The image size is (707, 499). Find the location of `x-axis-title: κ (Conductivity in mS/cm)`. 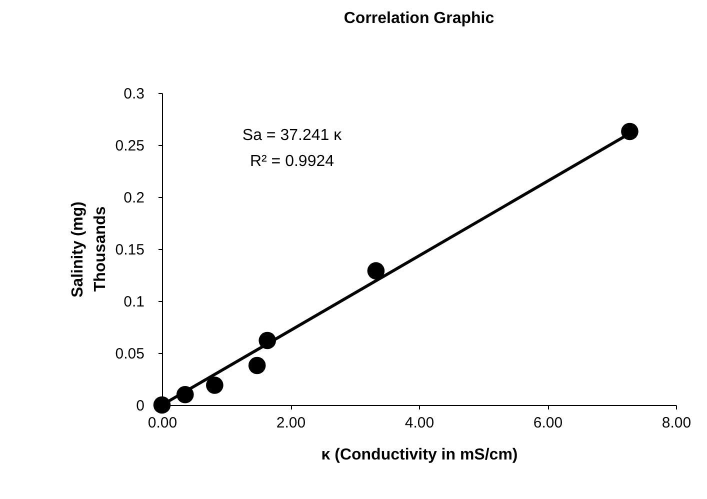

x-axis-title: κ (Conductivity in mS/cm) is located at coordinates (419, 455).